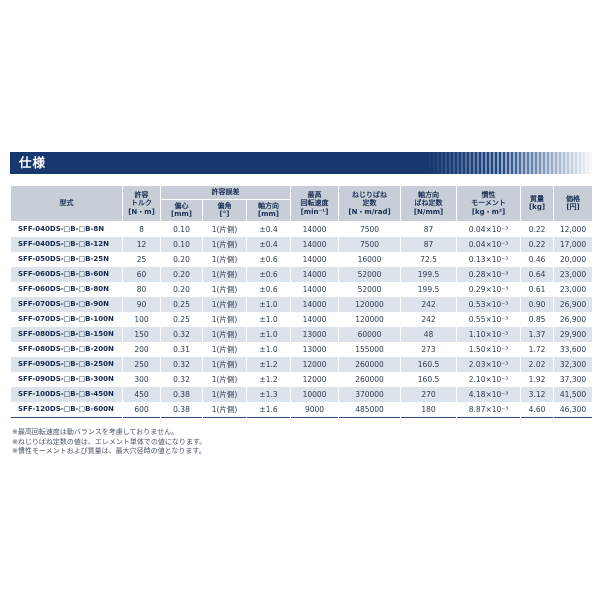  What do you see at coordinates (141, 289) in the screenshot?
I see `value-cell: 80` at bounding box center [141, 289].